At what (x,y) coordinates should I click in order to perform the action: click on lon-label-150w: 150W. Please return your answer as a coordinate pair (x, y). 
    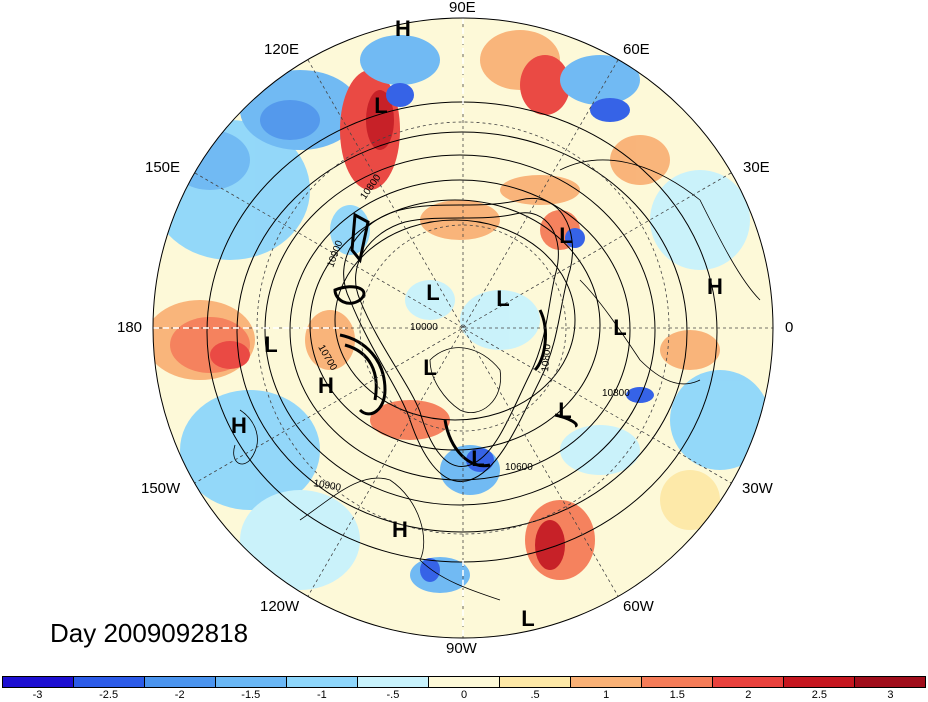
    Looking at the image, I should click on (161, 488).